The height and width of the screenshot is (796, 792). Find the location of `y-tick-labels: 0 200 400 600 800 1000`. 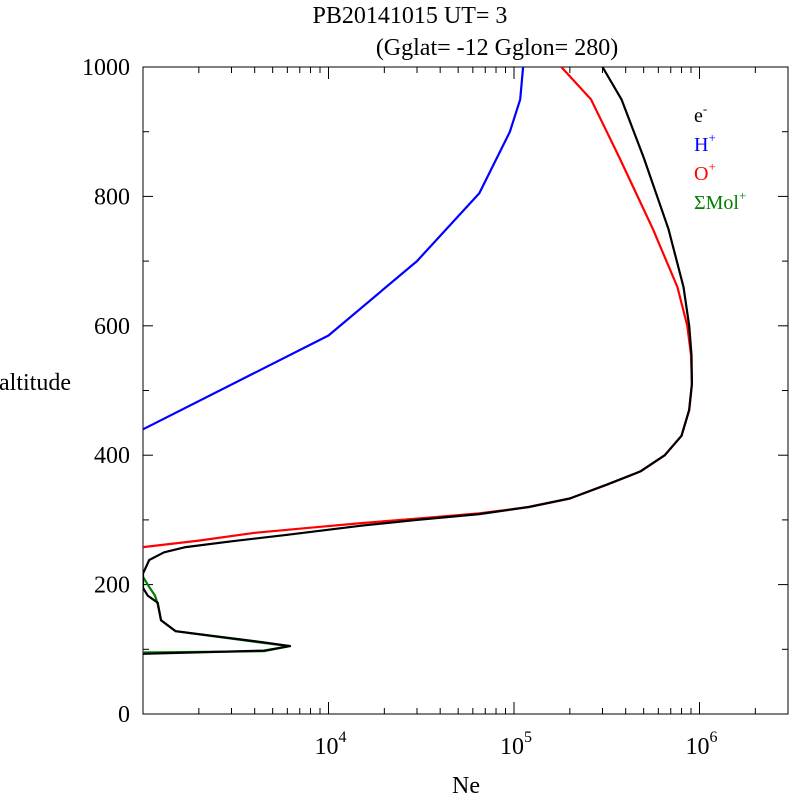

y-tick-labels: 0 200 400 600 800 1000 is located at coordinates (106, 391).